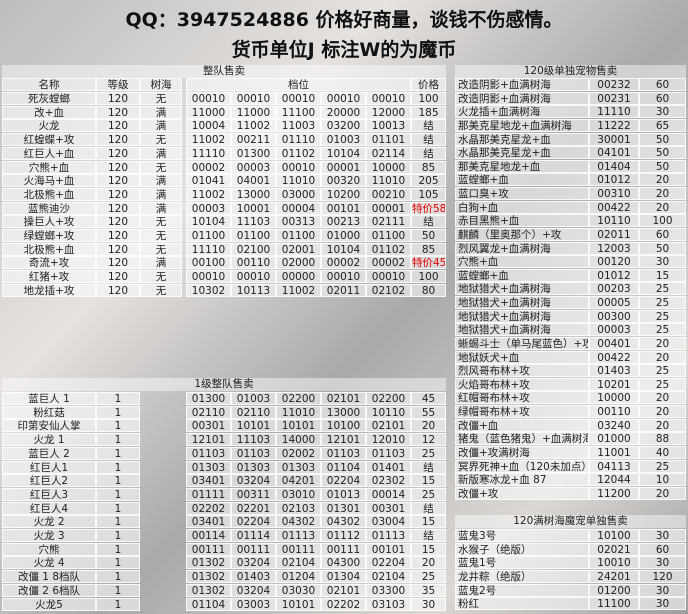 This screenshot has height=614, width=688. What do you see at coordinates (49, 112) in the screenshot?
I see `table-cell: 改+血` at bounding box center [49, 112].